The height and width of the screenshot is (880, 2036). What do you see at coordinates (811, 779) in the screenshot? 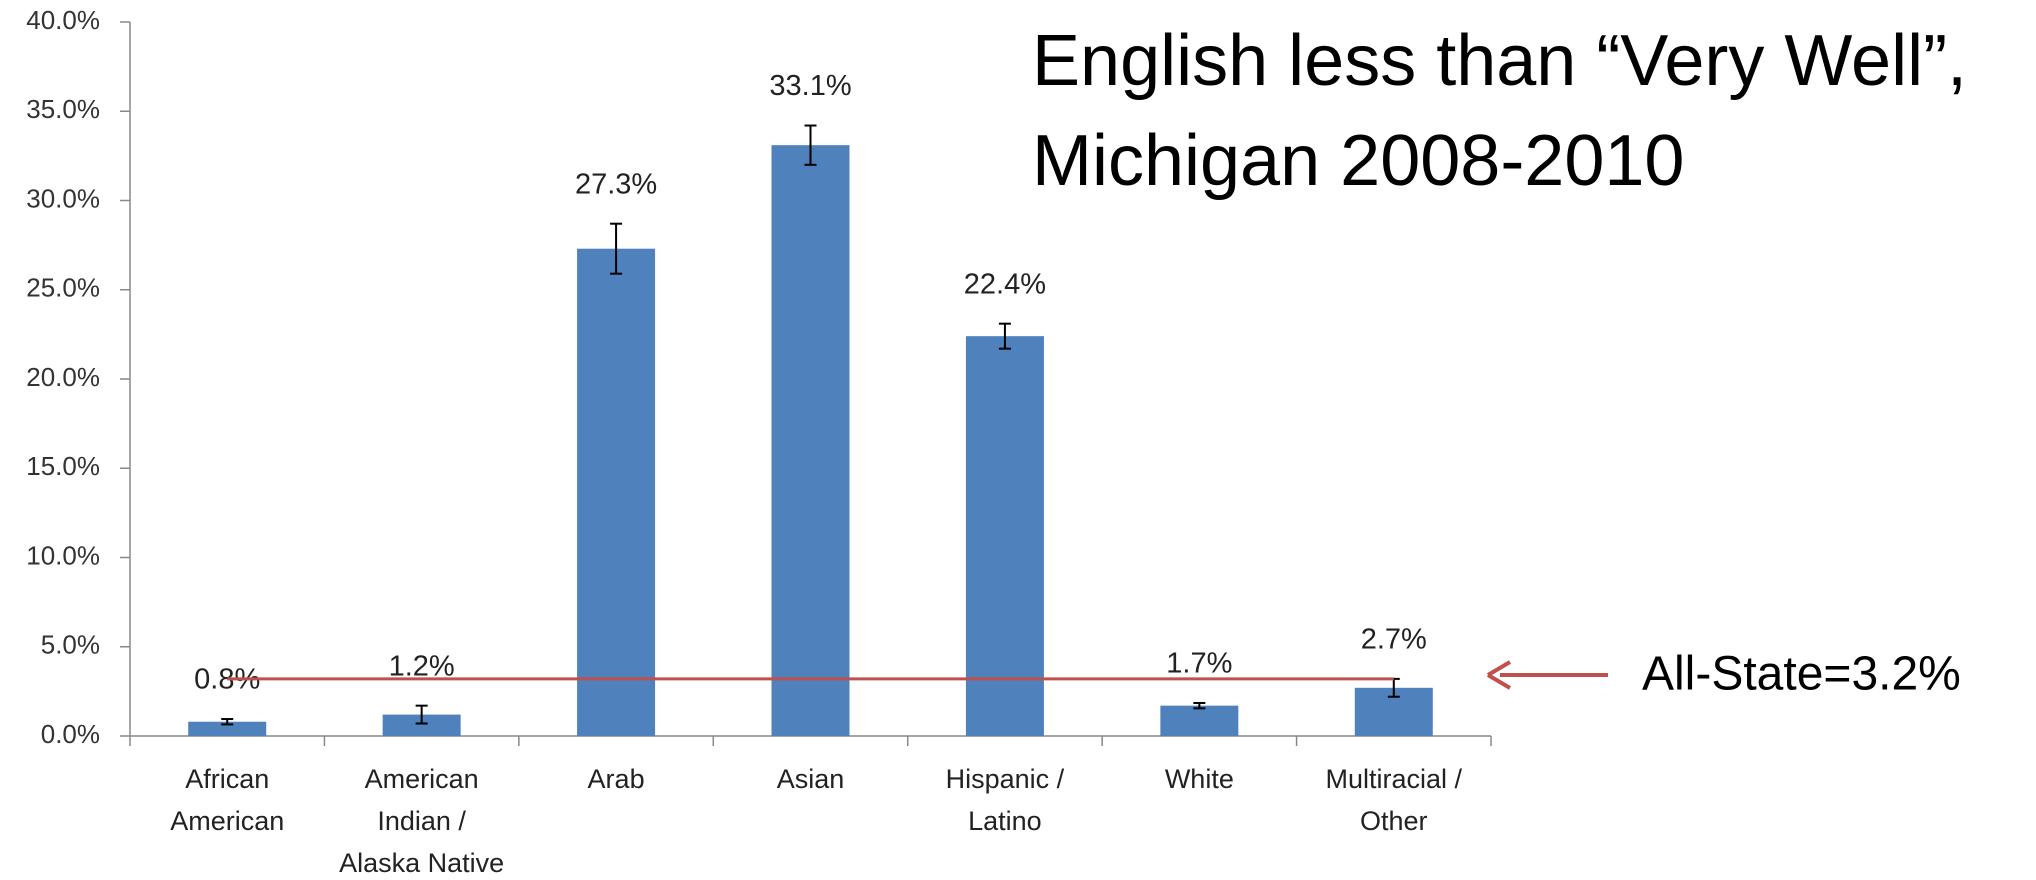
I see `x-tick-label: Asian` at bounding box center [811, 779].